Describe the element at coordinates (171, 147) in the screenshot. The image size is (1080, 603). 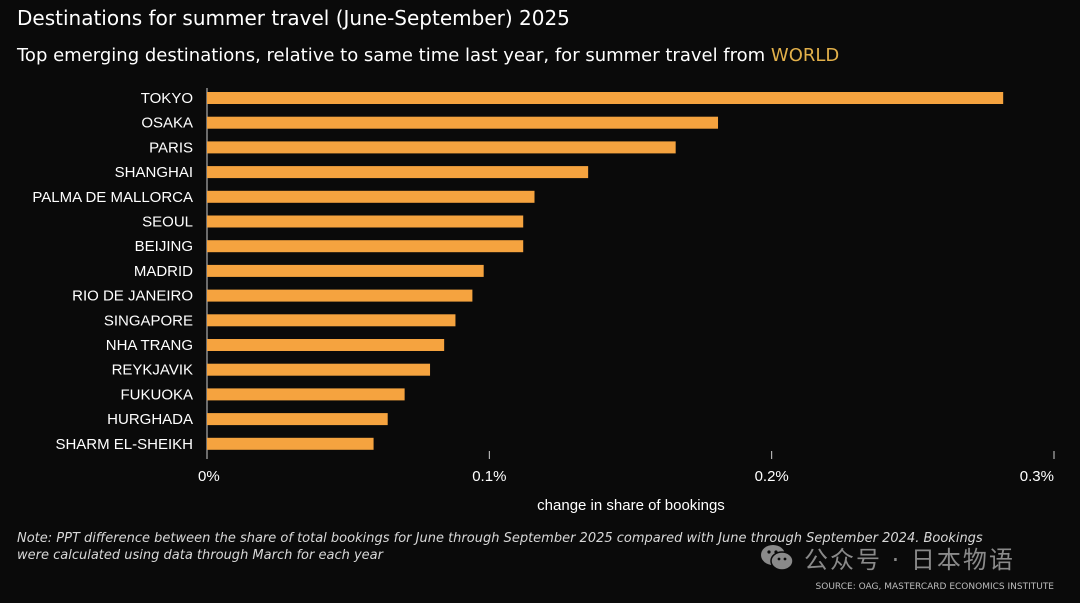
I see `category-label: PARIS` at that location.